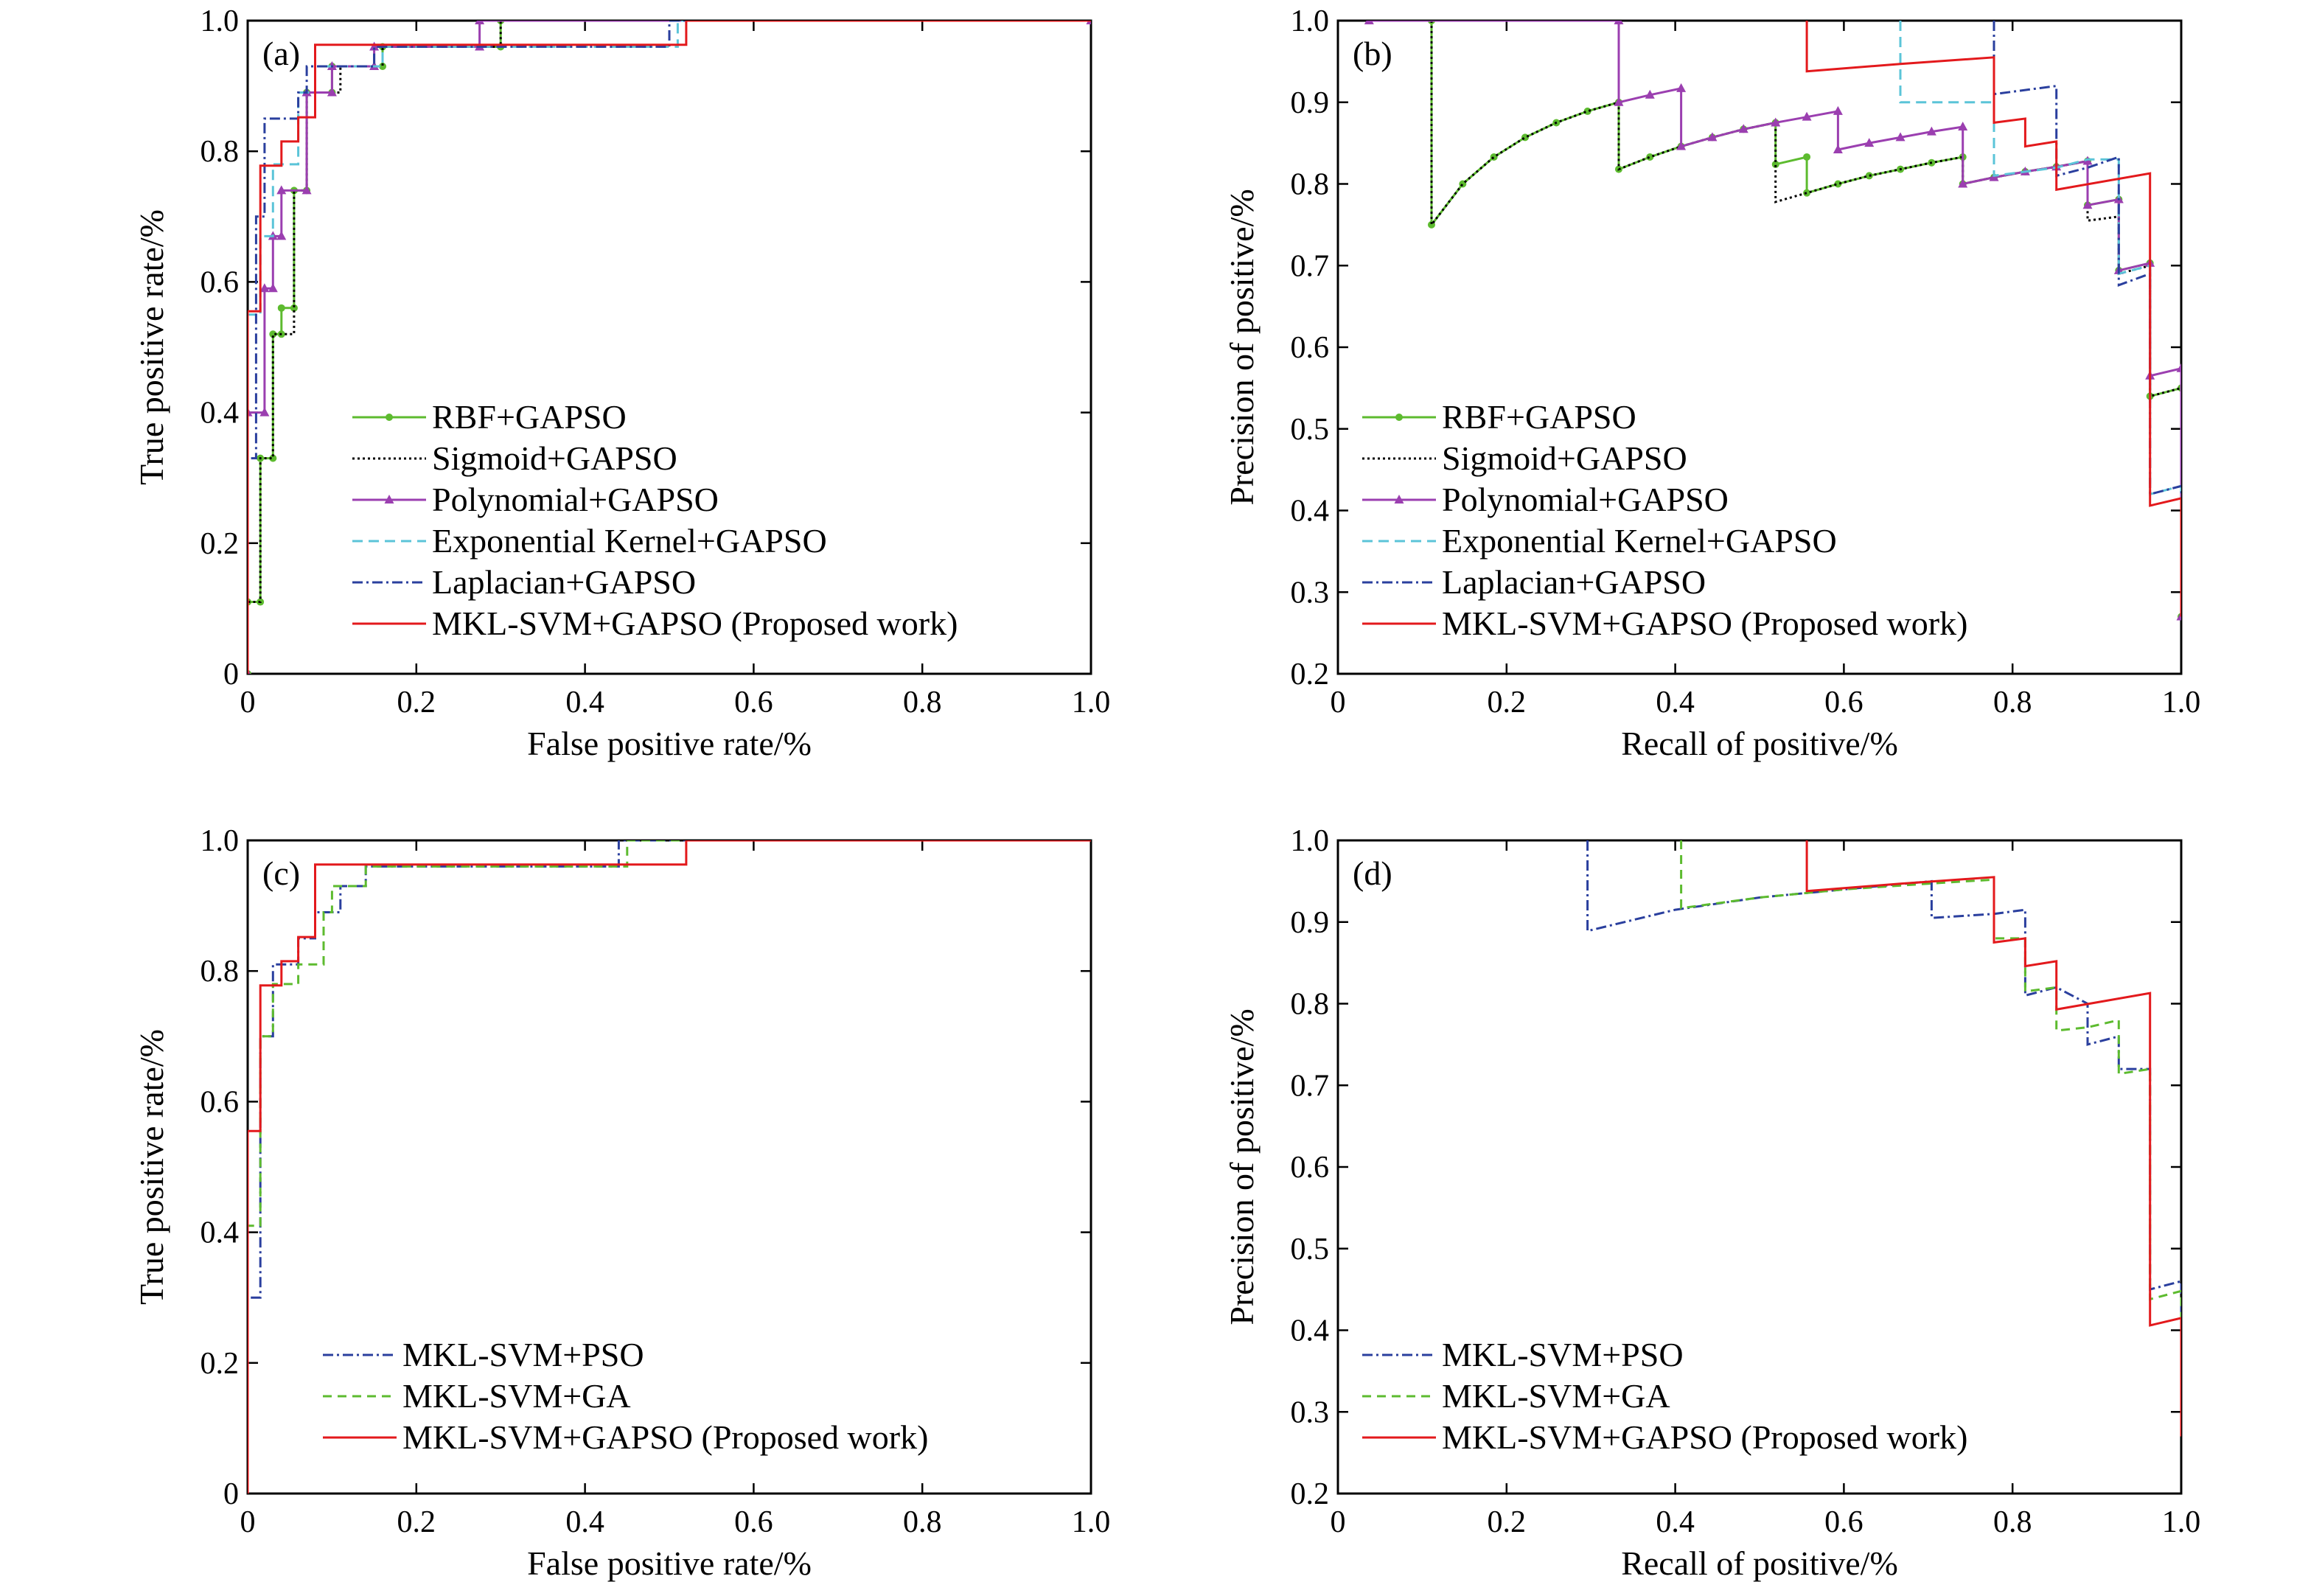 This screenshot has height=1596, width=2322. I want to click on panel-label: (c), so click(281, 873).